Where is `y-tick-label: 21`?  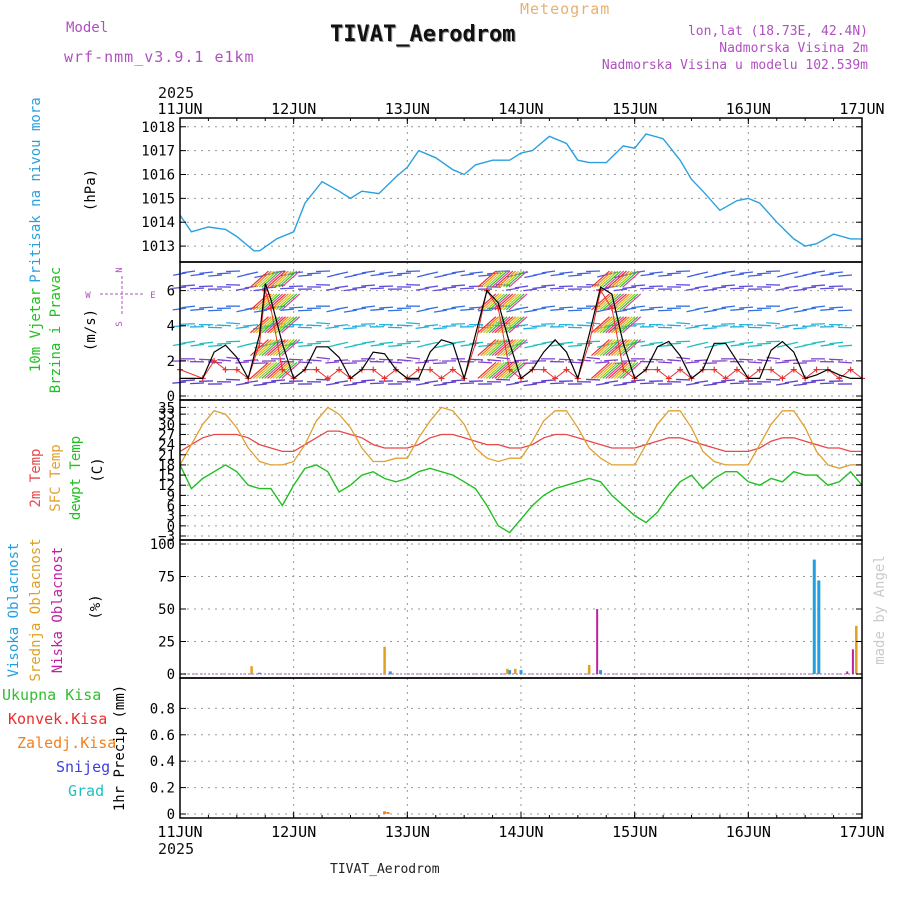 y-tick-label: 21 is located at coordinates (166, 456).